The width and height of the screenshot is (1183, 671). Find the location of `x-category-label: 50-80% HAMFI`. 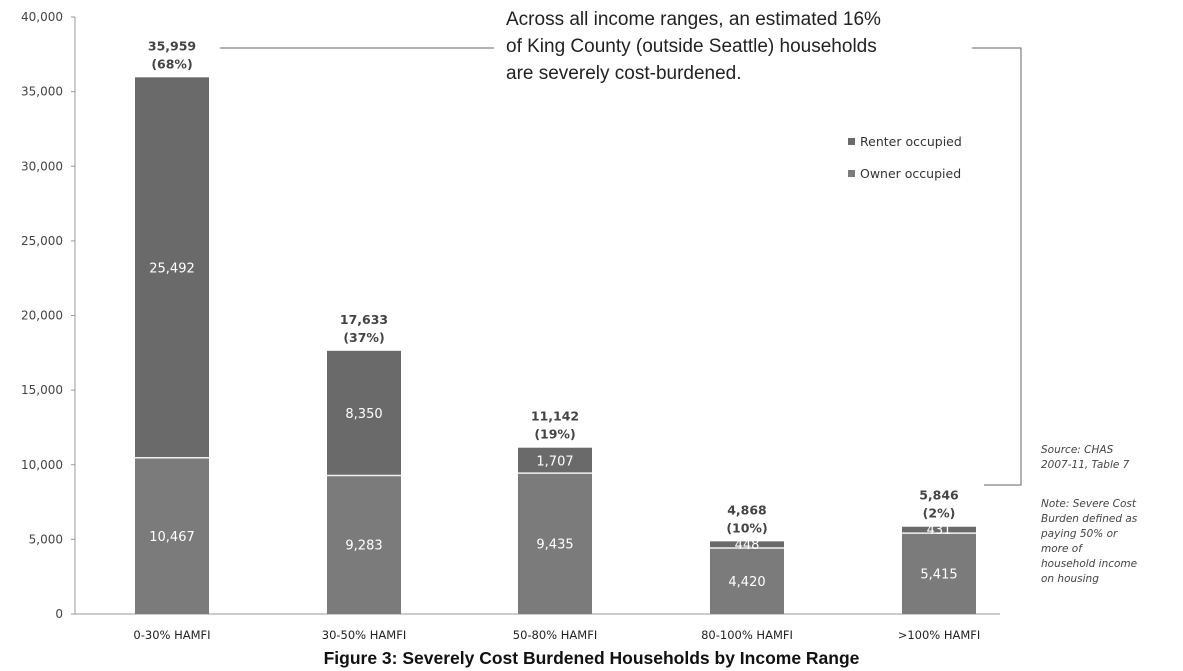

x-category-label: 50-80% HAMFI is located at coordinates (555, 635).